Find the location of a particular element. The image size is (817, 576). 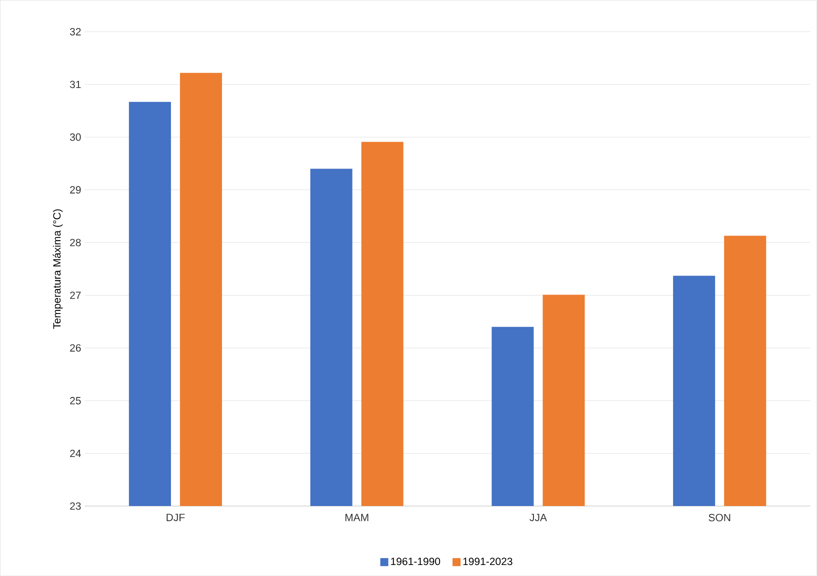

y-axis-title: Temperatura Máxima (°C) is located at coordinates (57, 269).